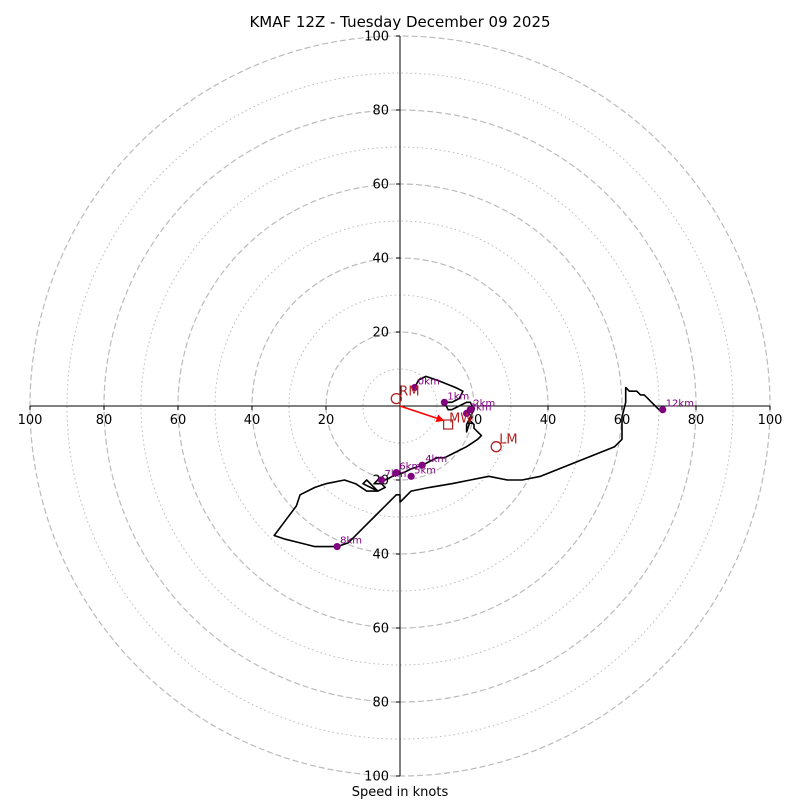 This screenshot has height=800, width=800. Describe the element at coordinates (178, 420) in the screenshot. I see `x-tick-label: 60` at that location.